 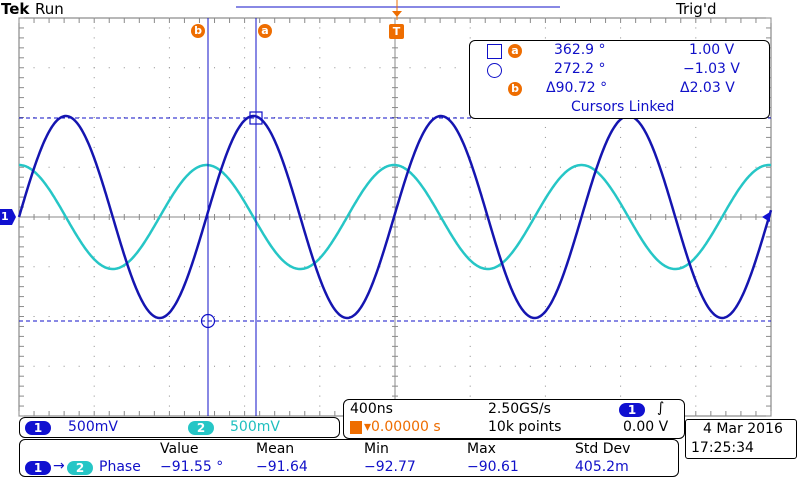 What do you see at coordinates (603, 449) in the screenshot?
I see `measurement-header-stddev: Std Dev` at bounding box center [603, 449].